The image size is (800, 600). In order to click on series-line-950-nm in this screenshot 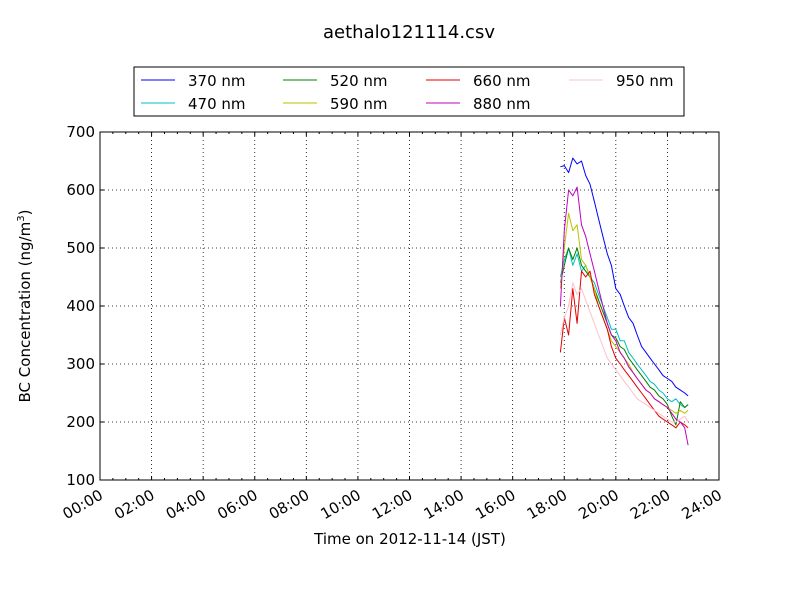, I will do `click(624, 352)`.